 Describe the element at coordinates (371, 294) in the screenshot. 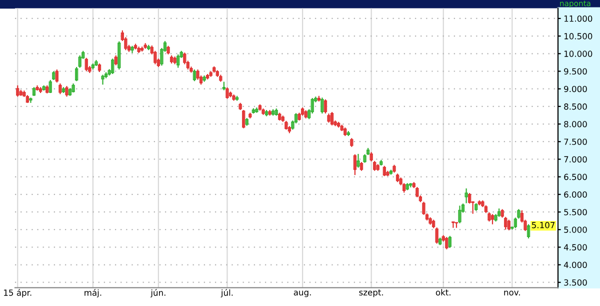

I see `x-tick-label: szept.` at that location.